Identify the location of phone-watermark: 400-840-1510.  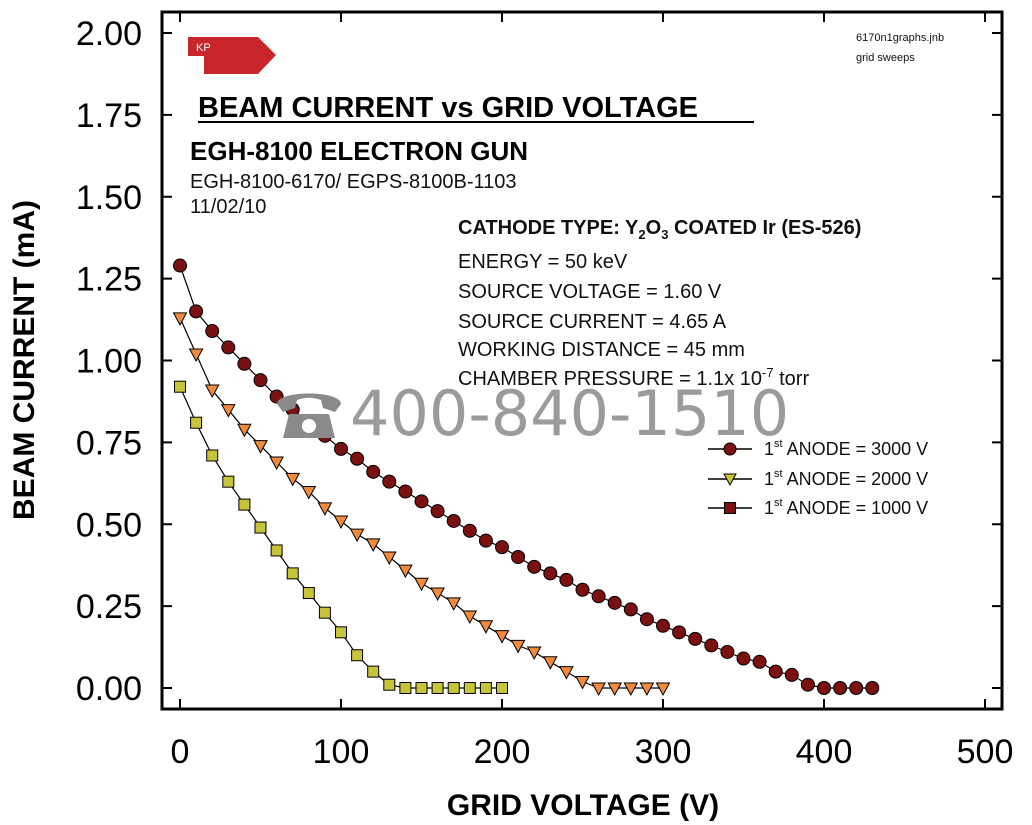
(533, 413).